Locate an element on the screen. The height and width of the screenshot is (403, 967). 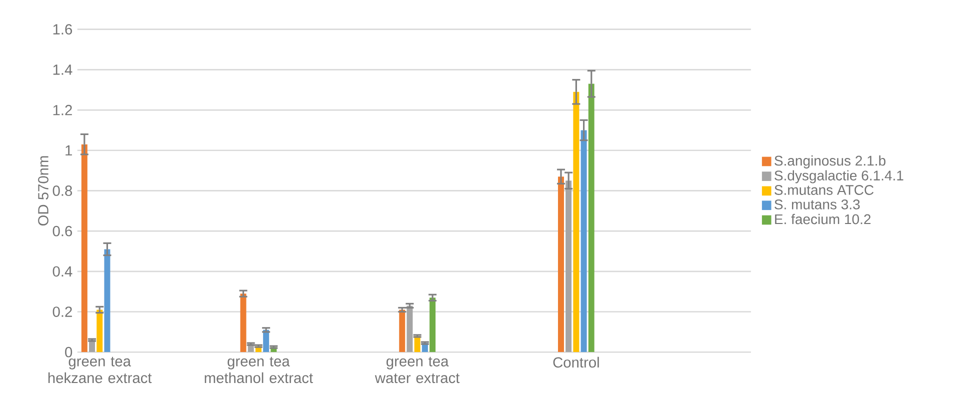
y-axis-title: OD 570nm is located at coordinates (43, 191).